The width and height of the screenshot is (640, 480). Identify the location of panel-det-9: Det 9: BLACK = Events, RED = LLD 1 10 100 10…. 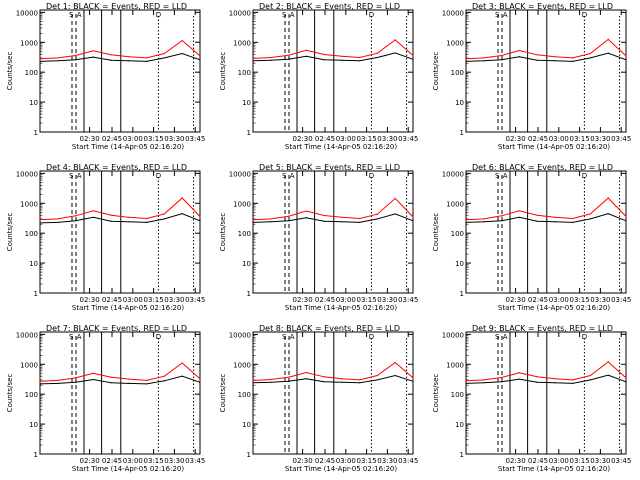
(531, 398).